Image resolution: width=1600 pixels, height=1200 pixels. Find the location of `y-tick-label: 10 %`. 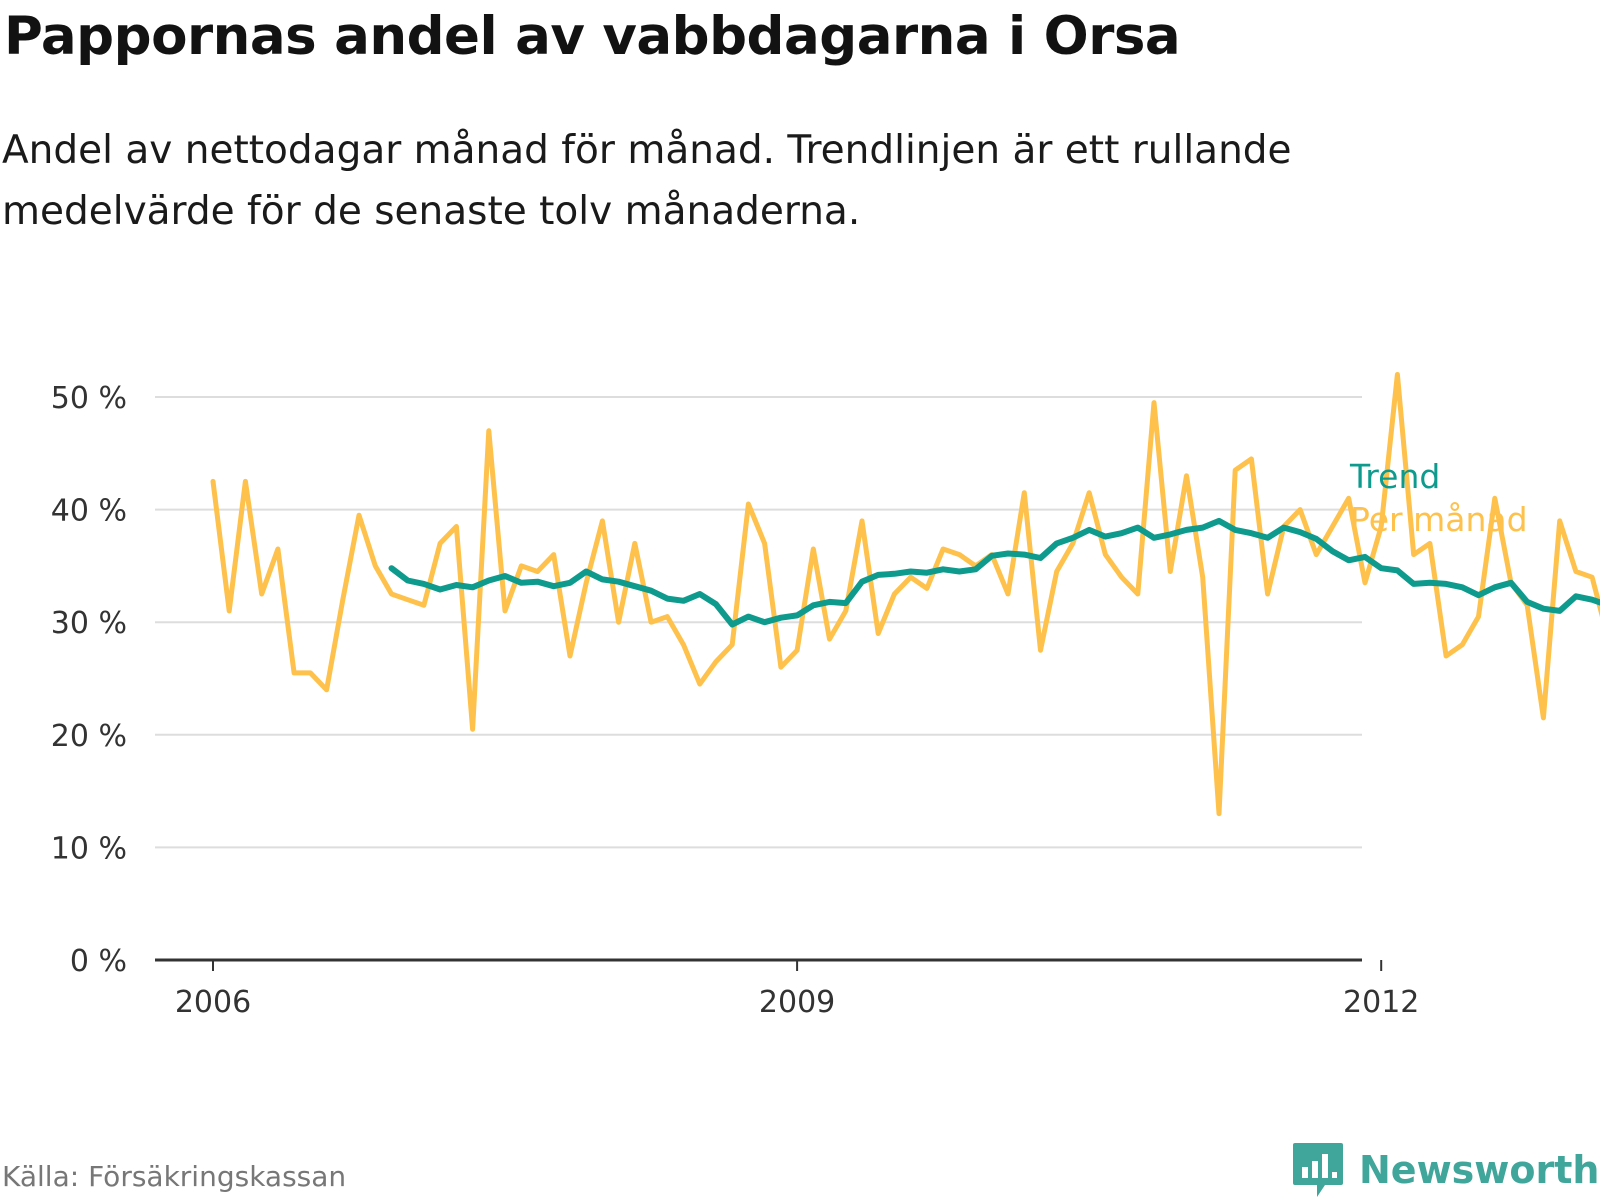

y-tick-label: 10 % is located at coordinates (89, 848).